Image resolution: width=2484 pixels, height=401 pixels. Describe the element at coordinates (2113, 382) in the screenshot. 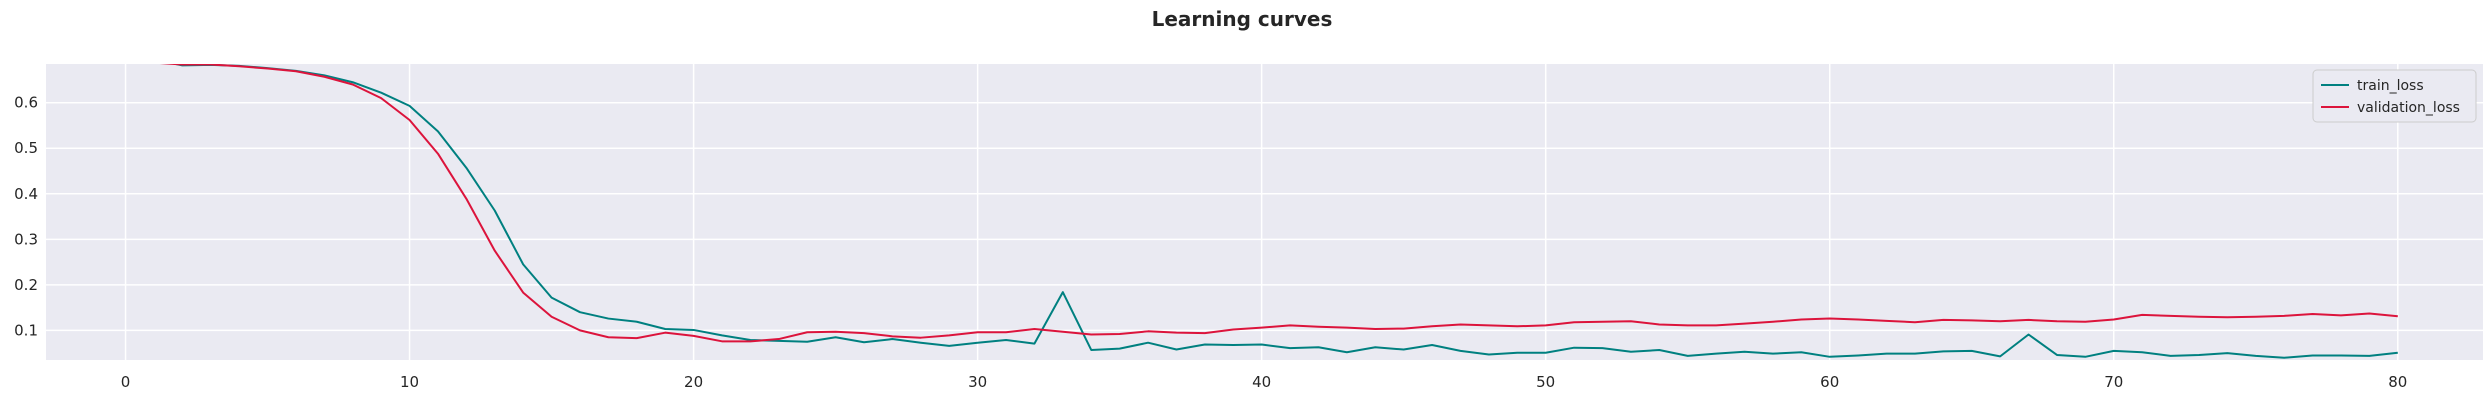

I see `x-tick-label: 70` at that location.